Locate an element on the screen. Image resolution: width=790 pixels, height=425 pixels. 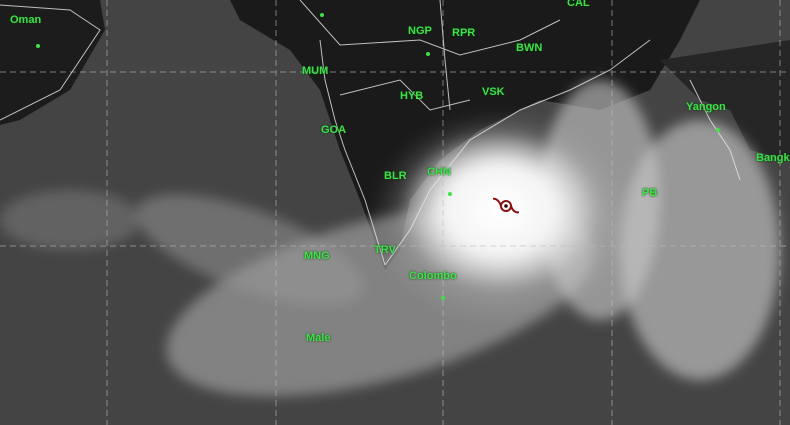
label-chn: CHN is located at coordinates (439, 172).